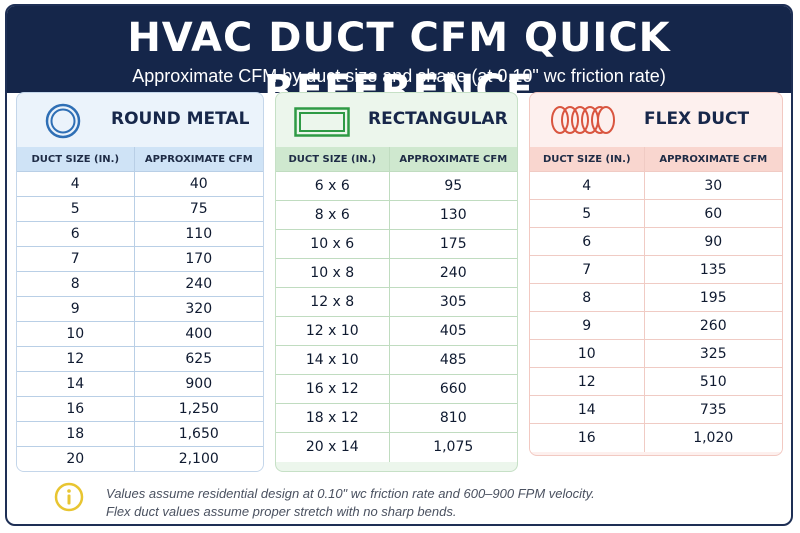 The image size is (800, 533). Describe the element at coordinates (140, 259) in the screenshot. I see `table-row: 7 170` at that location.